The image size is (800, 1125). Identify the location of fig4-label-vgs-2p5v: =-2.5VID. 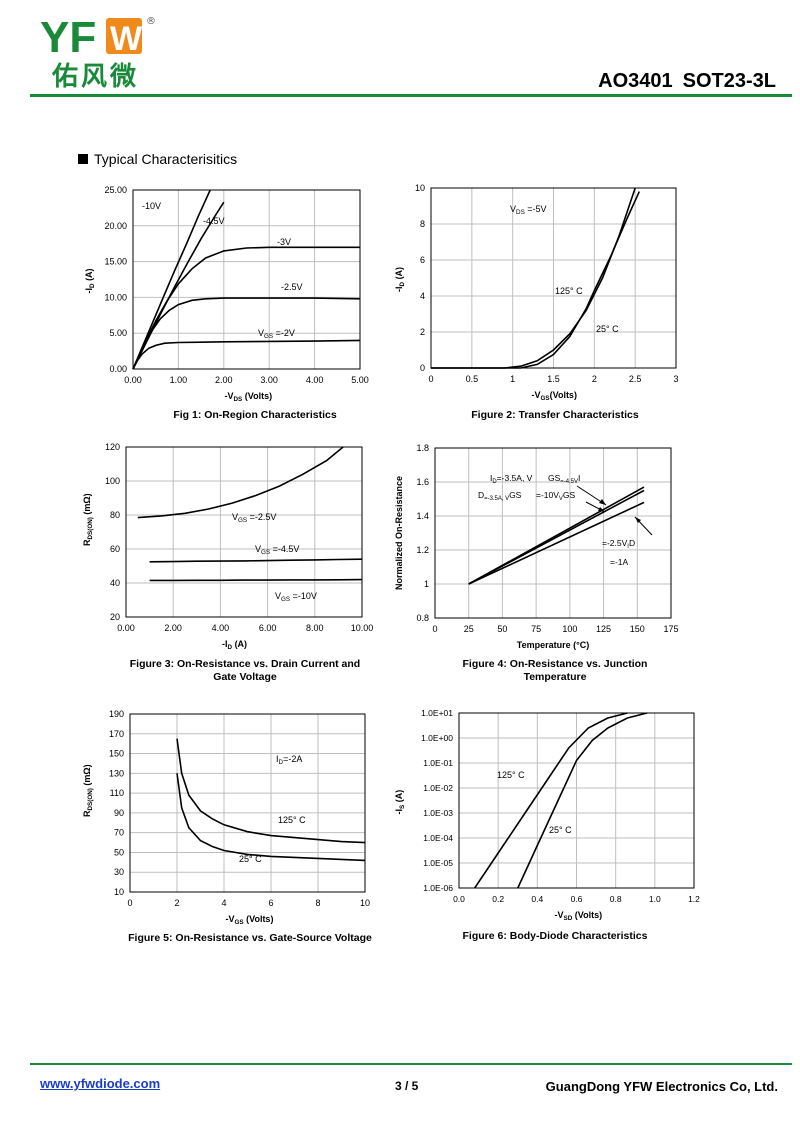
(618, 544).